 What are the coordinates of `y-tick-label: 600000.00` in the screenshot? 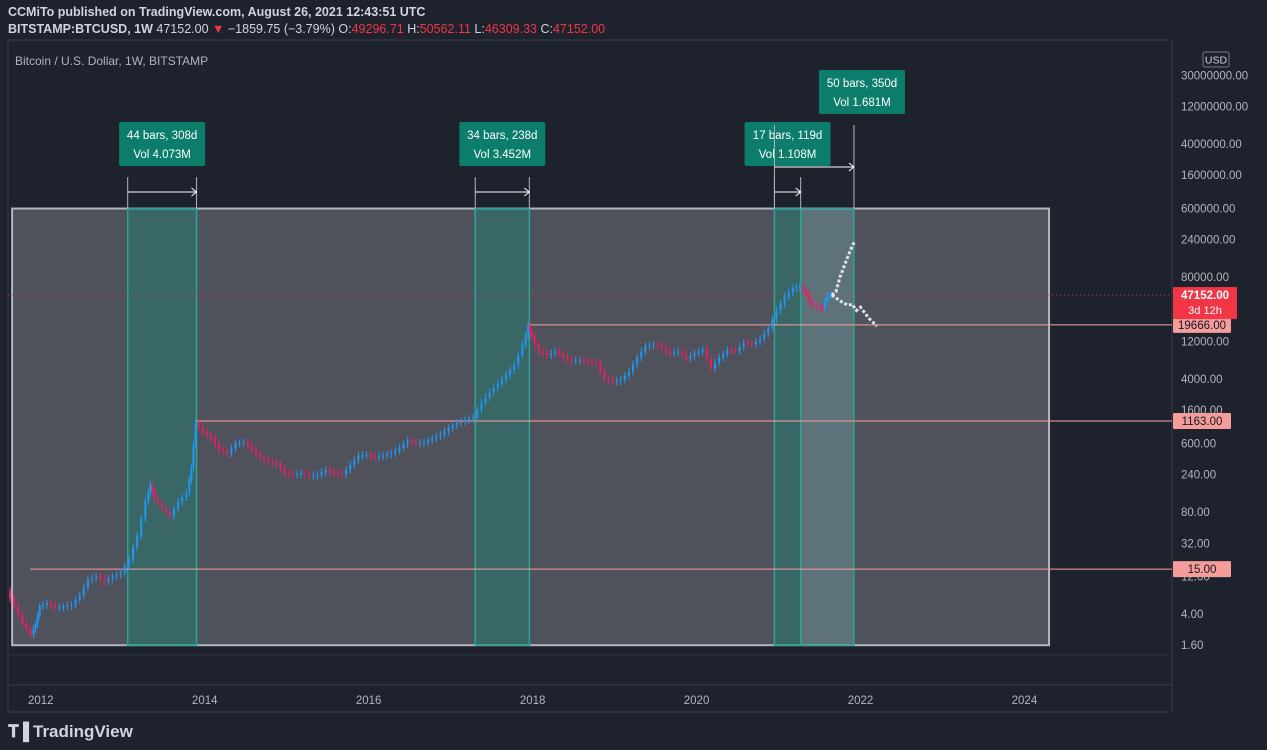 It's located at (1208, 210).